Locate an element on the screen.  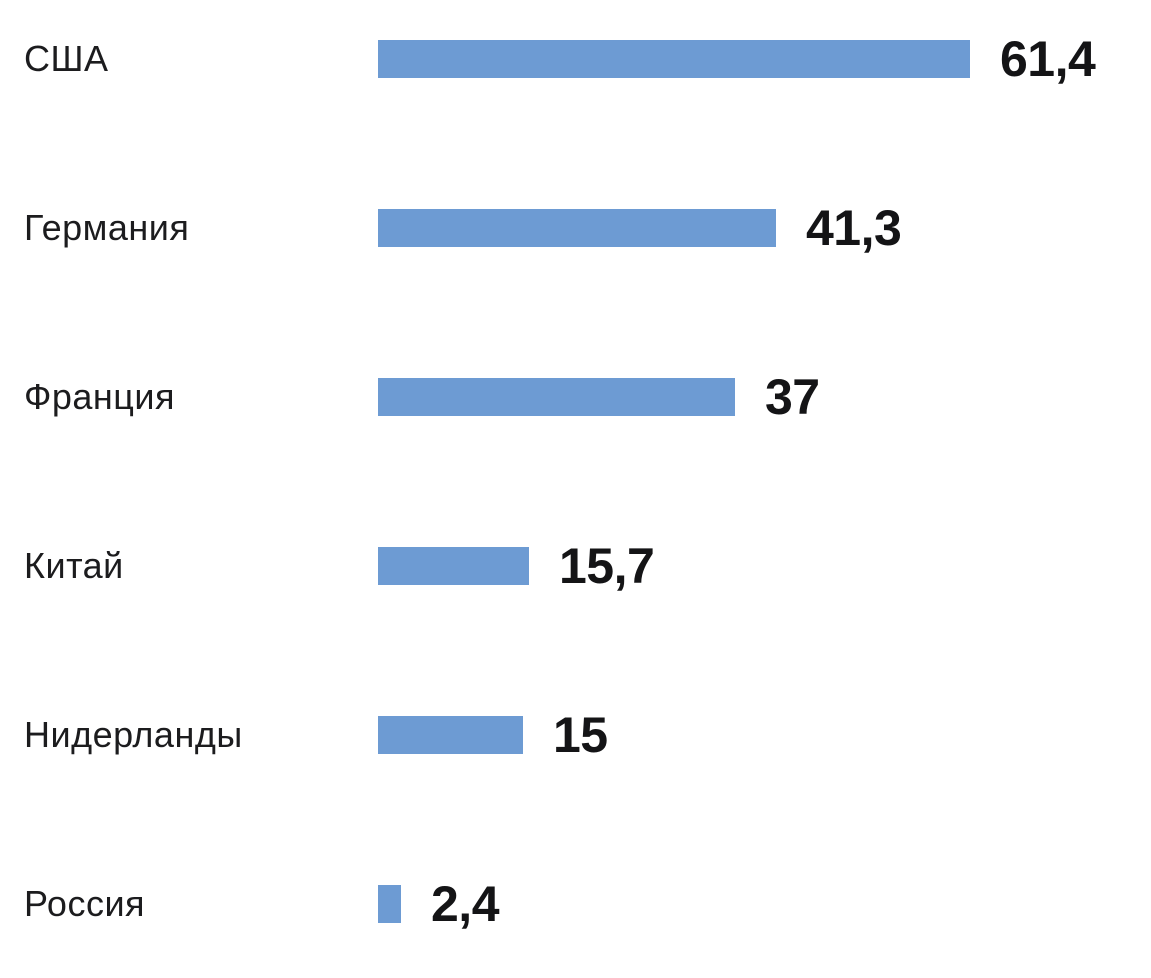
category-label: США is located at coordinates (66, 58).